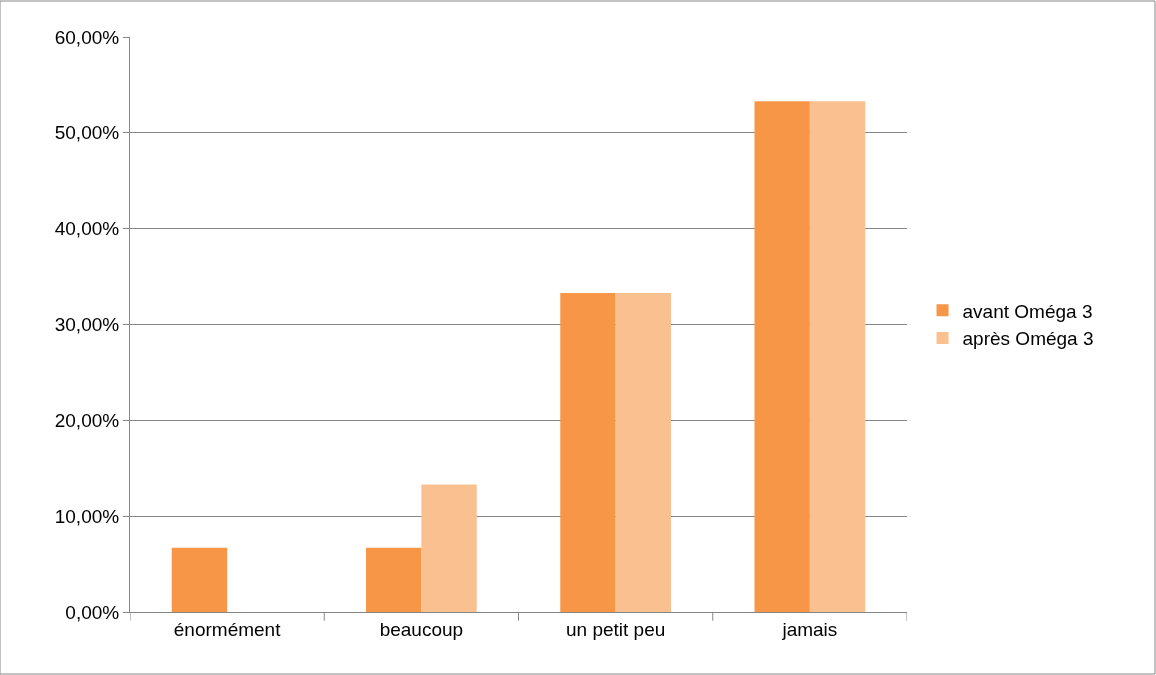 This screenshot has width=1156, height=675. Describe the element at coordinates (87, 420) in the screenshot. I see `y-tick-label: 20,00%` at that location.